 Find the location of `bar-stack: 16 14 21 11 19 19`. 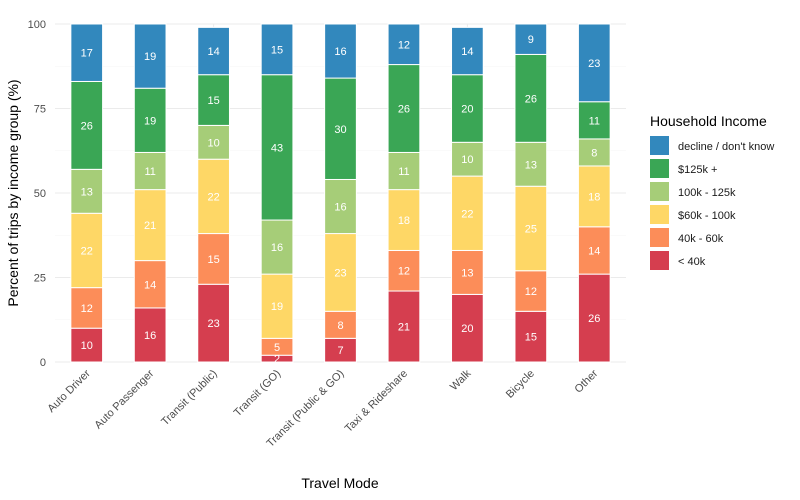

bar-stack: 16 14 21 11 19 19 is located at coordinates (150, 193).